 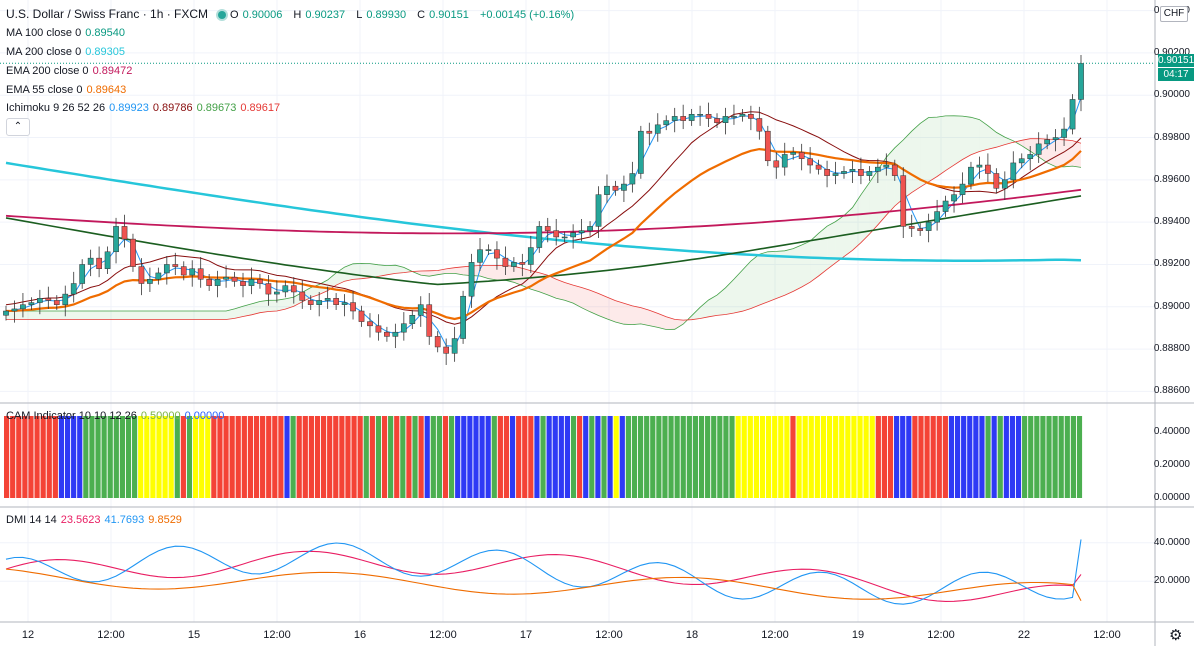 I want to click on gear-icon: ⚙, so click(x=1176, y=635).